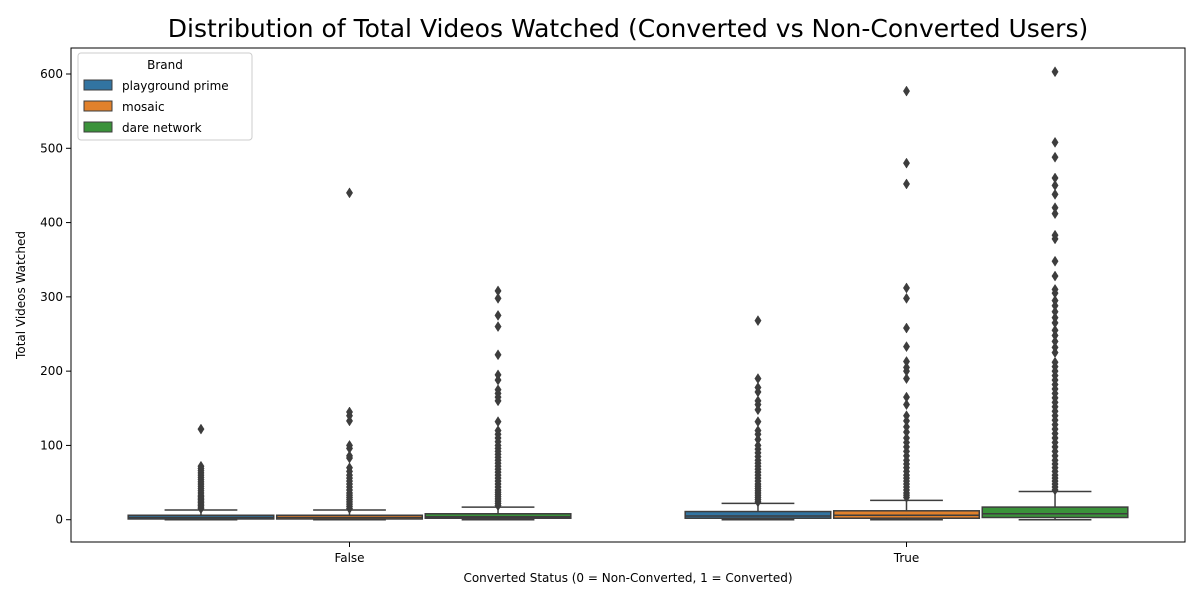 Image resolution: width=1200 pixels, height=600 pixels. What do you see at coordinates (51, 297) in the screenshot?
I see `y-tick-label: 300` at bounding box center [51, 297].